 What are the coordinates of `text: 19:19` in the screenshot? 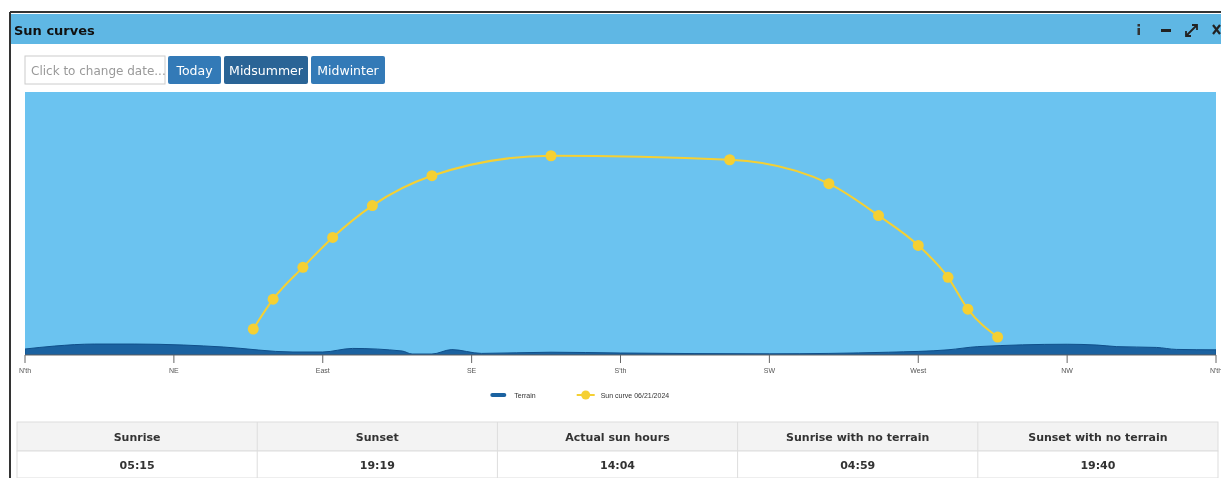 It's located at (377, 465).